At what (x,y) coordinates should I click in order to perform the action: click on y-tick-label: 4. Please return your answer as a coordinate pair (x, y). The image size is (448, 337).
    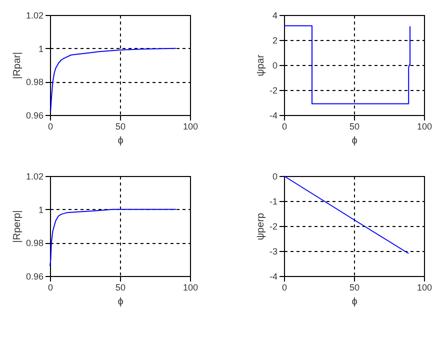
    Looking at the image, I should click on (275, 15).